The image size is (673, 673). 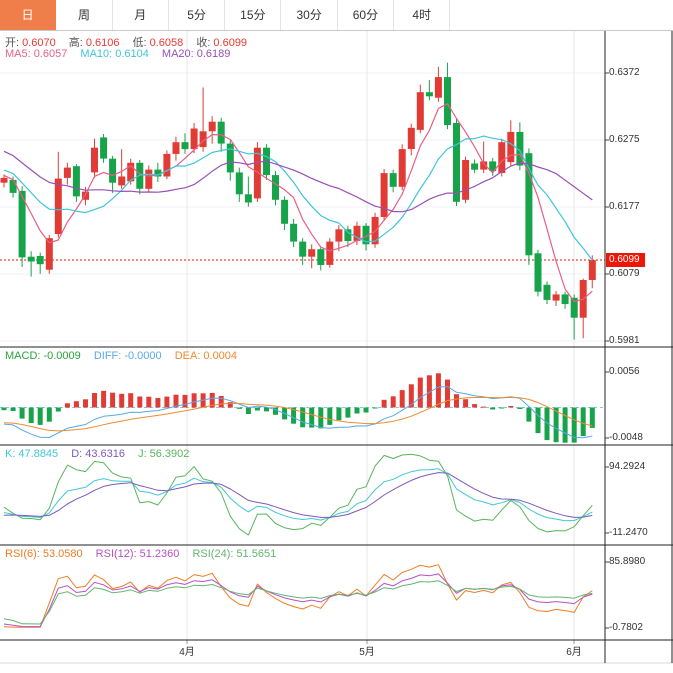 I want to click on rsi-axis-max: 85.8980, so click(x=627, y=561).